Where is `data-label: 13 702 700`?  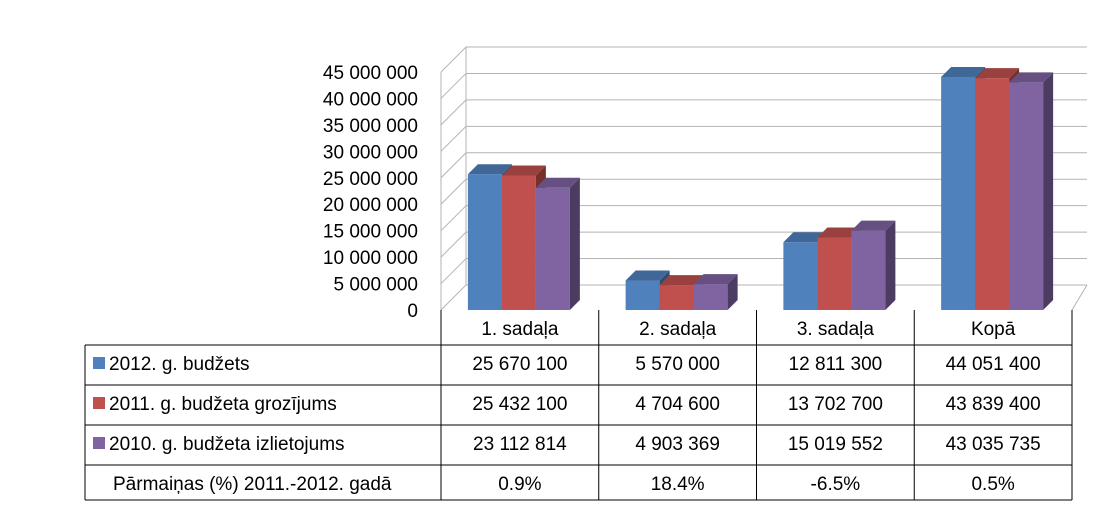
data-label: 13 702 700 is located at coordinates (835, 404).